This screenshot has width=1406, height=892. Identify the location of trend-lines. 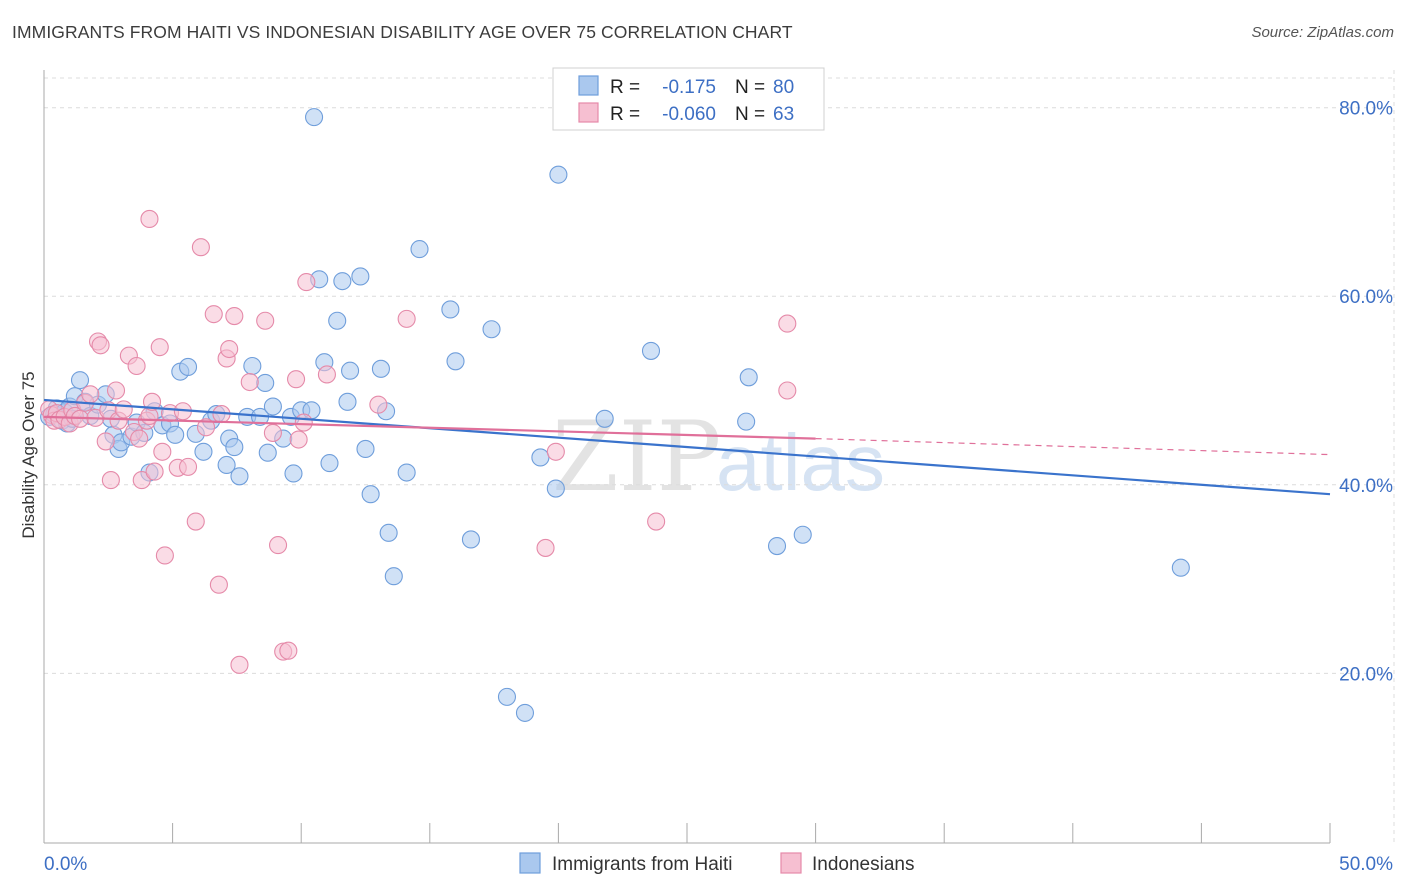
(687, 447).